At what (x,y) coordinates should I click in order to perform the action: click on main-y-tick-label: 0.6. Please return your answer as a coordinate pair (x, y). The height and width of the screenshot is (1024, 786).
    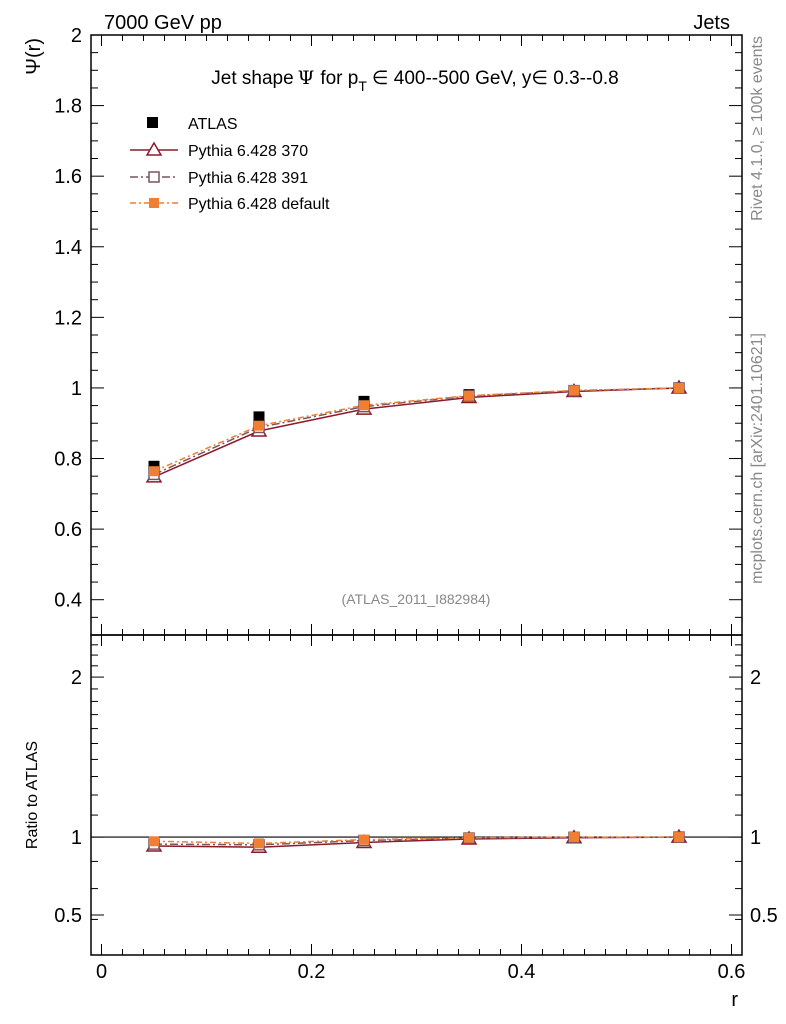
    Looking at the image, I should click on (68, 530).